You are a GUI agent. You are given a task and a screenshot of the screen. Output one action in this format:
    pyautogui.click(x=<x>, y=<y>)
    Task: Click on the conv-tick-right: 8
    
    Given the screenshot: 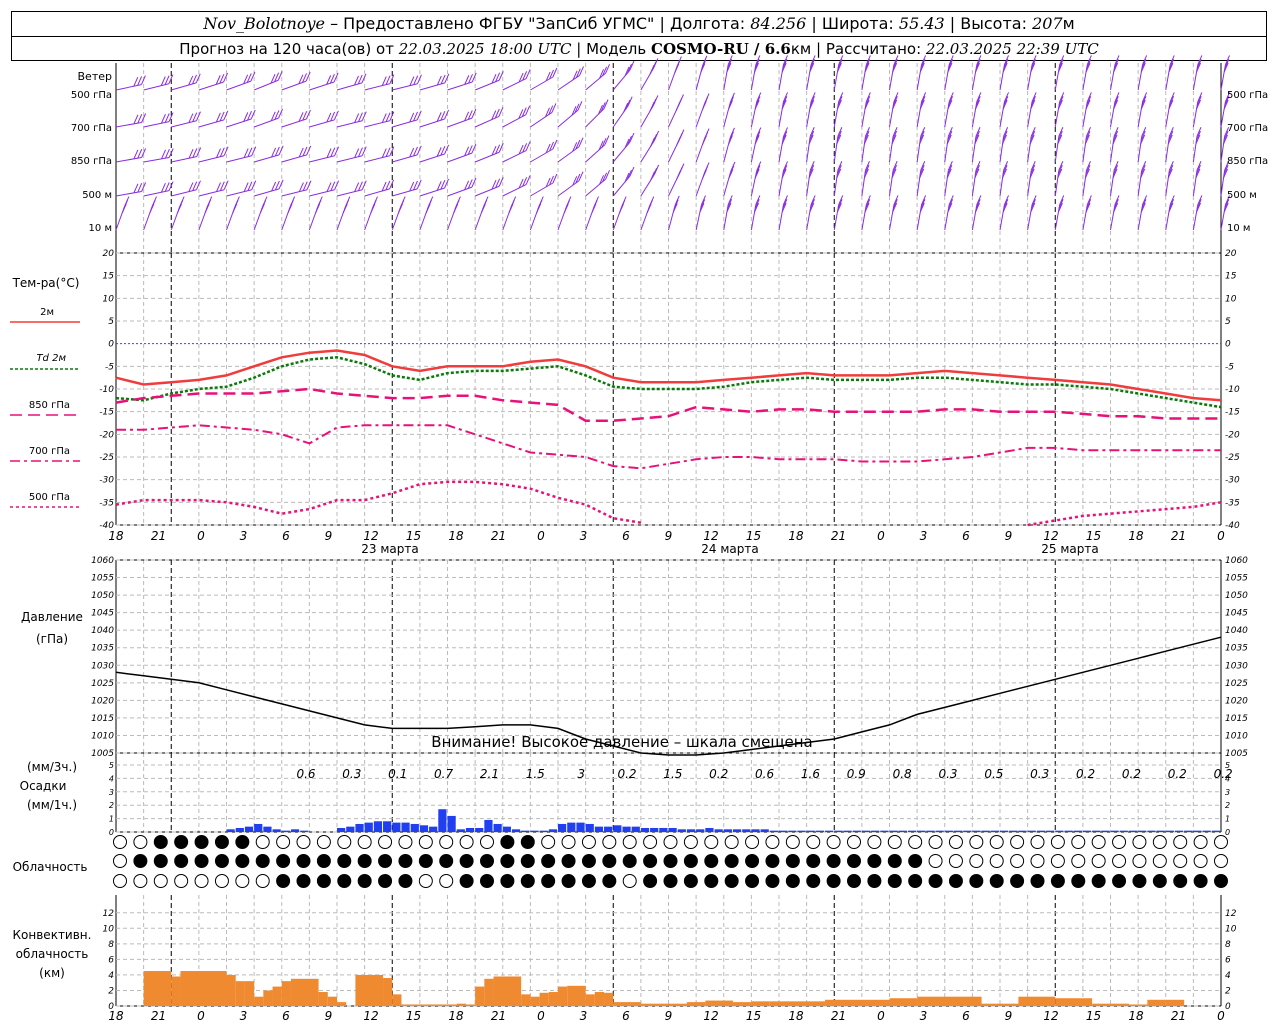 What is the action you would take?
    pyautogui.click(x=1228, y=945)
    